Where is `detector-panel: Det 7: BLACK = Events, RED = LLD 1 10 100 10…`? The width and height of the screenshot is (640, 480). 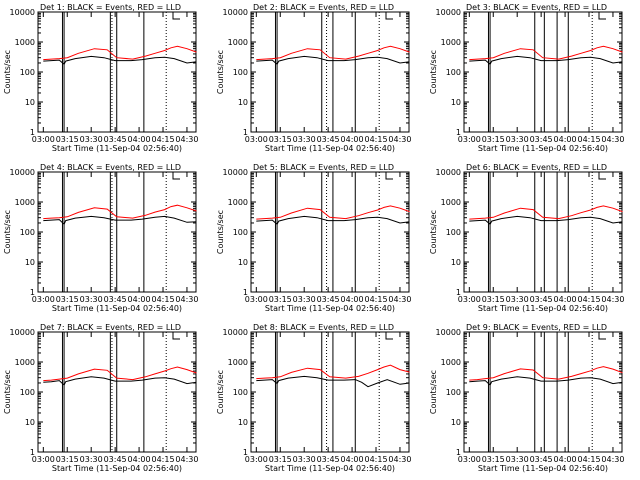 detector-panel: Det 7: BLACK = Events, RED = LLD 1 10 100 10… is located at coordinates (100, 398).